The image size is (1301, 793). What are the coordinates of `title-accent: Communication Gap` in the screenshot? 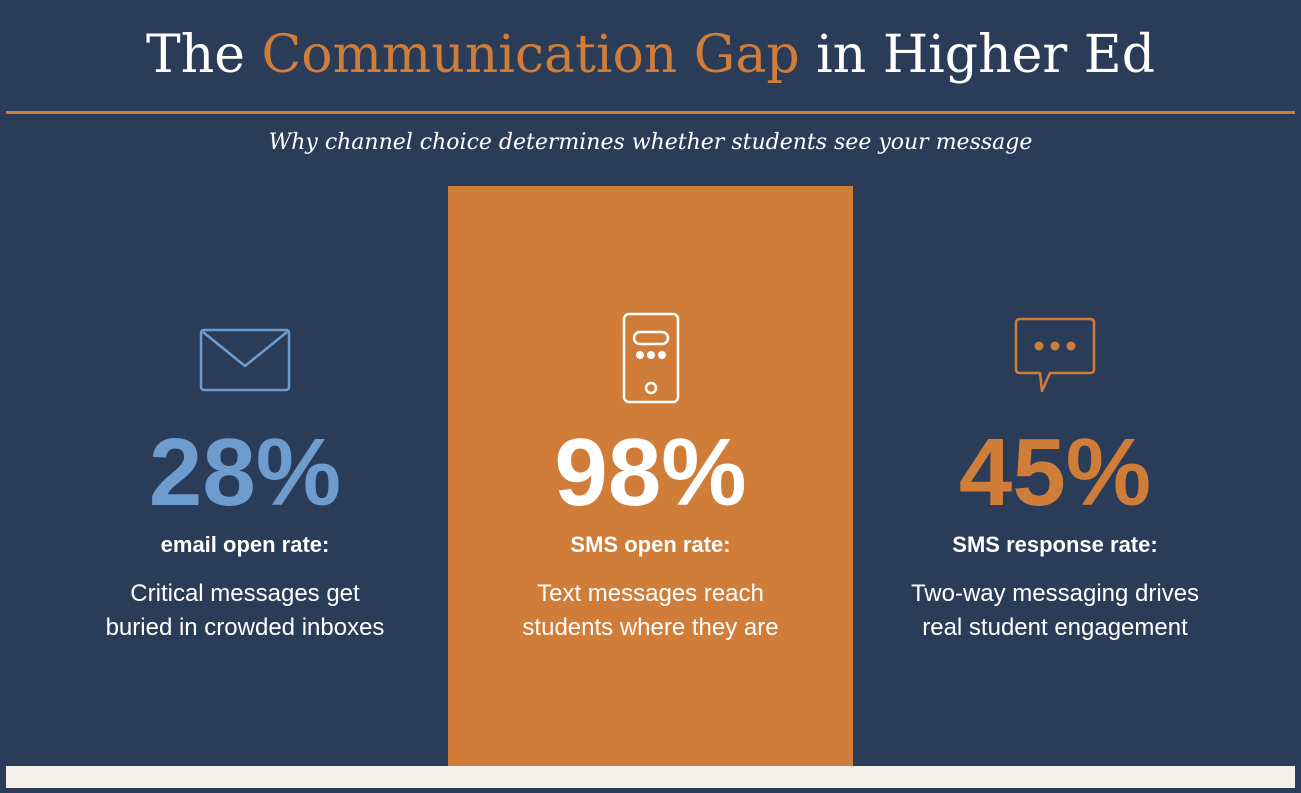 It's located at (530, 55).